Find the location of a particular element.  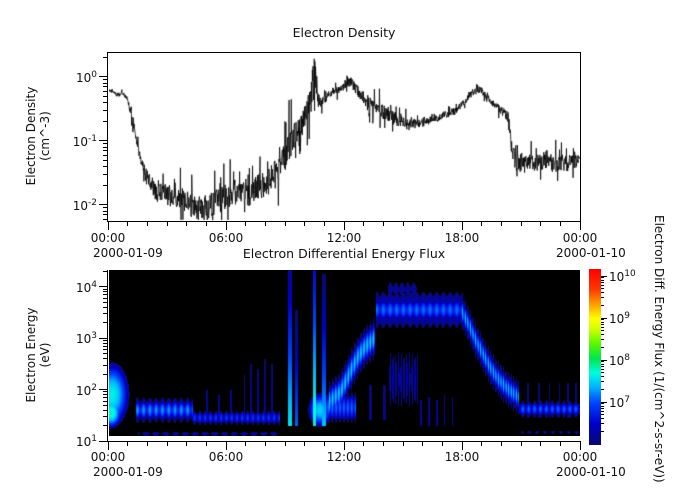

bottom-date-left: 2000-01-09 is located at coordinates (128, 472).